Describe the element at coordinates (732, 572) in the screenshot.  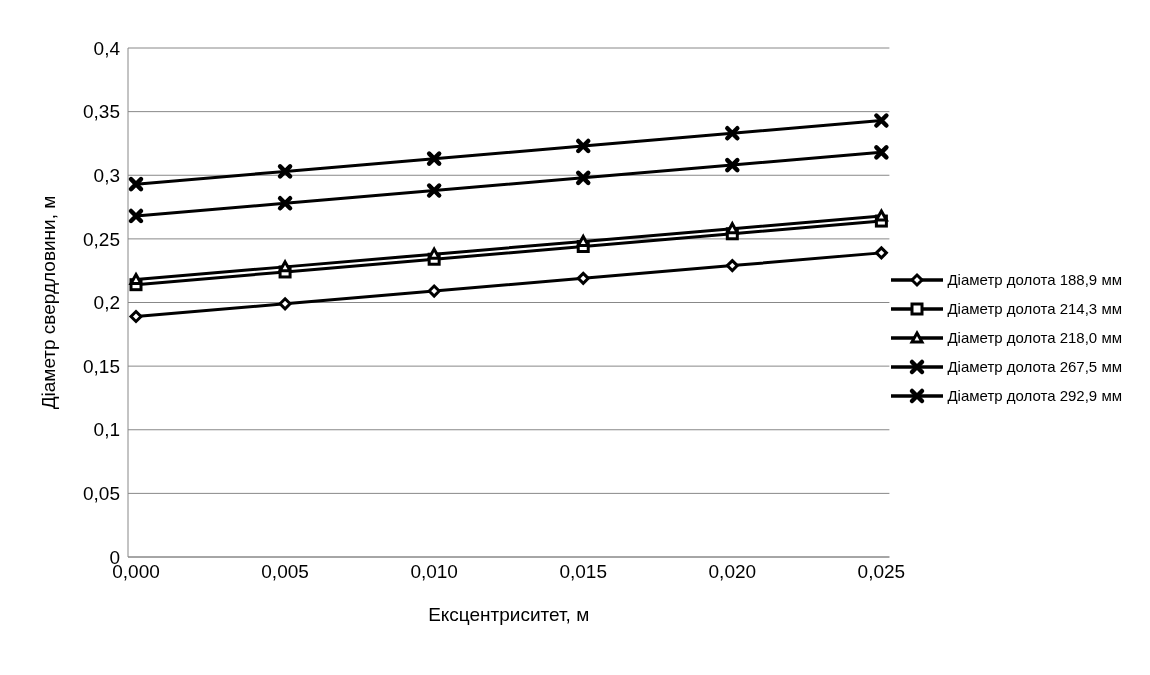
I see `x-tick-label: 0,020` at that location.